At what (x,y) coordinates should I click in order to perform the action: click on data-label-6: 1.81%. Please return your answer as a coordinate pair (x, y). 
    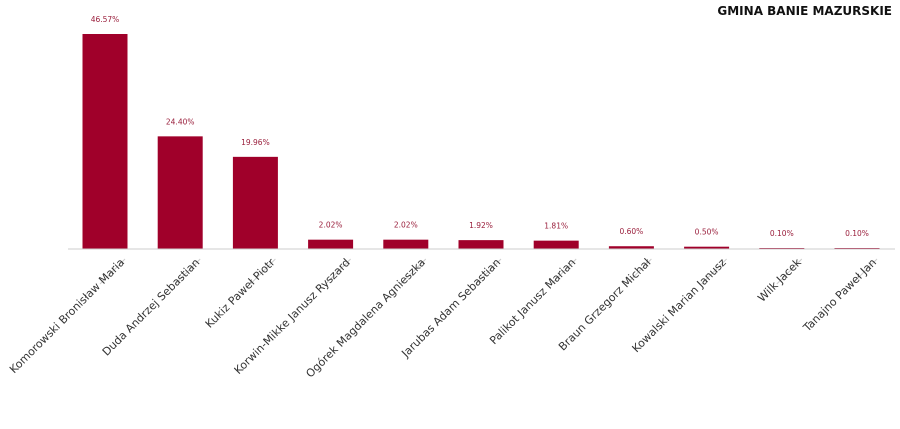
    Looking at the image, I should click on (556, 226).